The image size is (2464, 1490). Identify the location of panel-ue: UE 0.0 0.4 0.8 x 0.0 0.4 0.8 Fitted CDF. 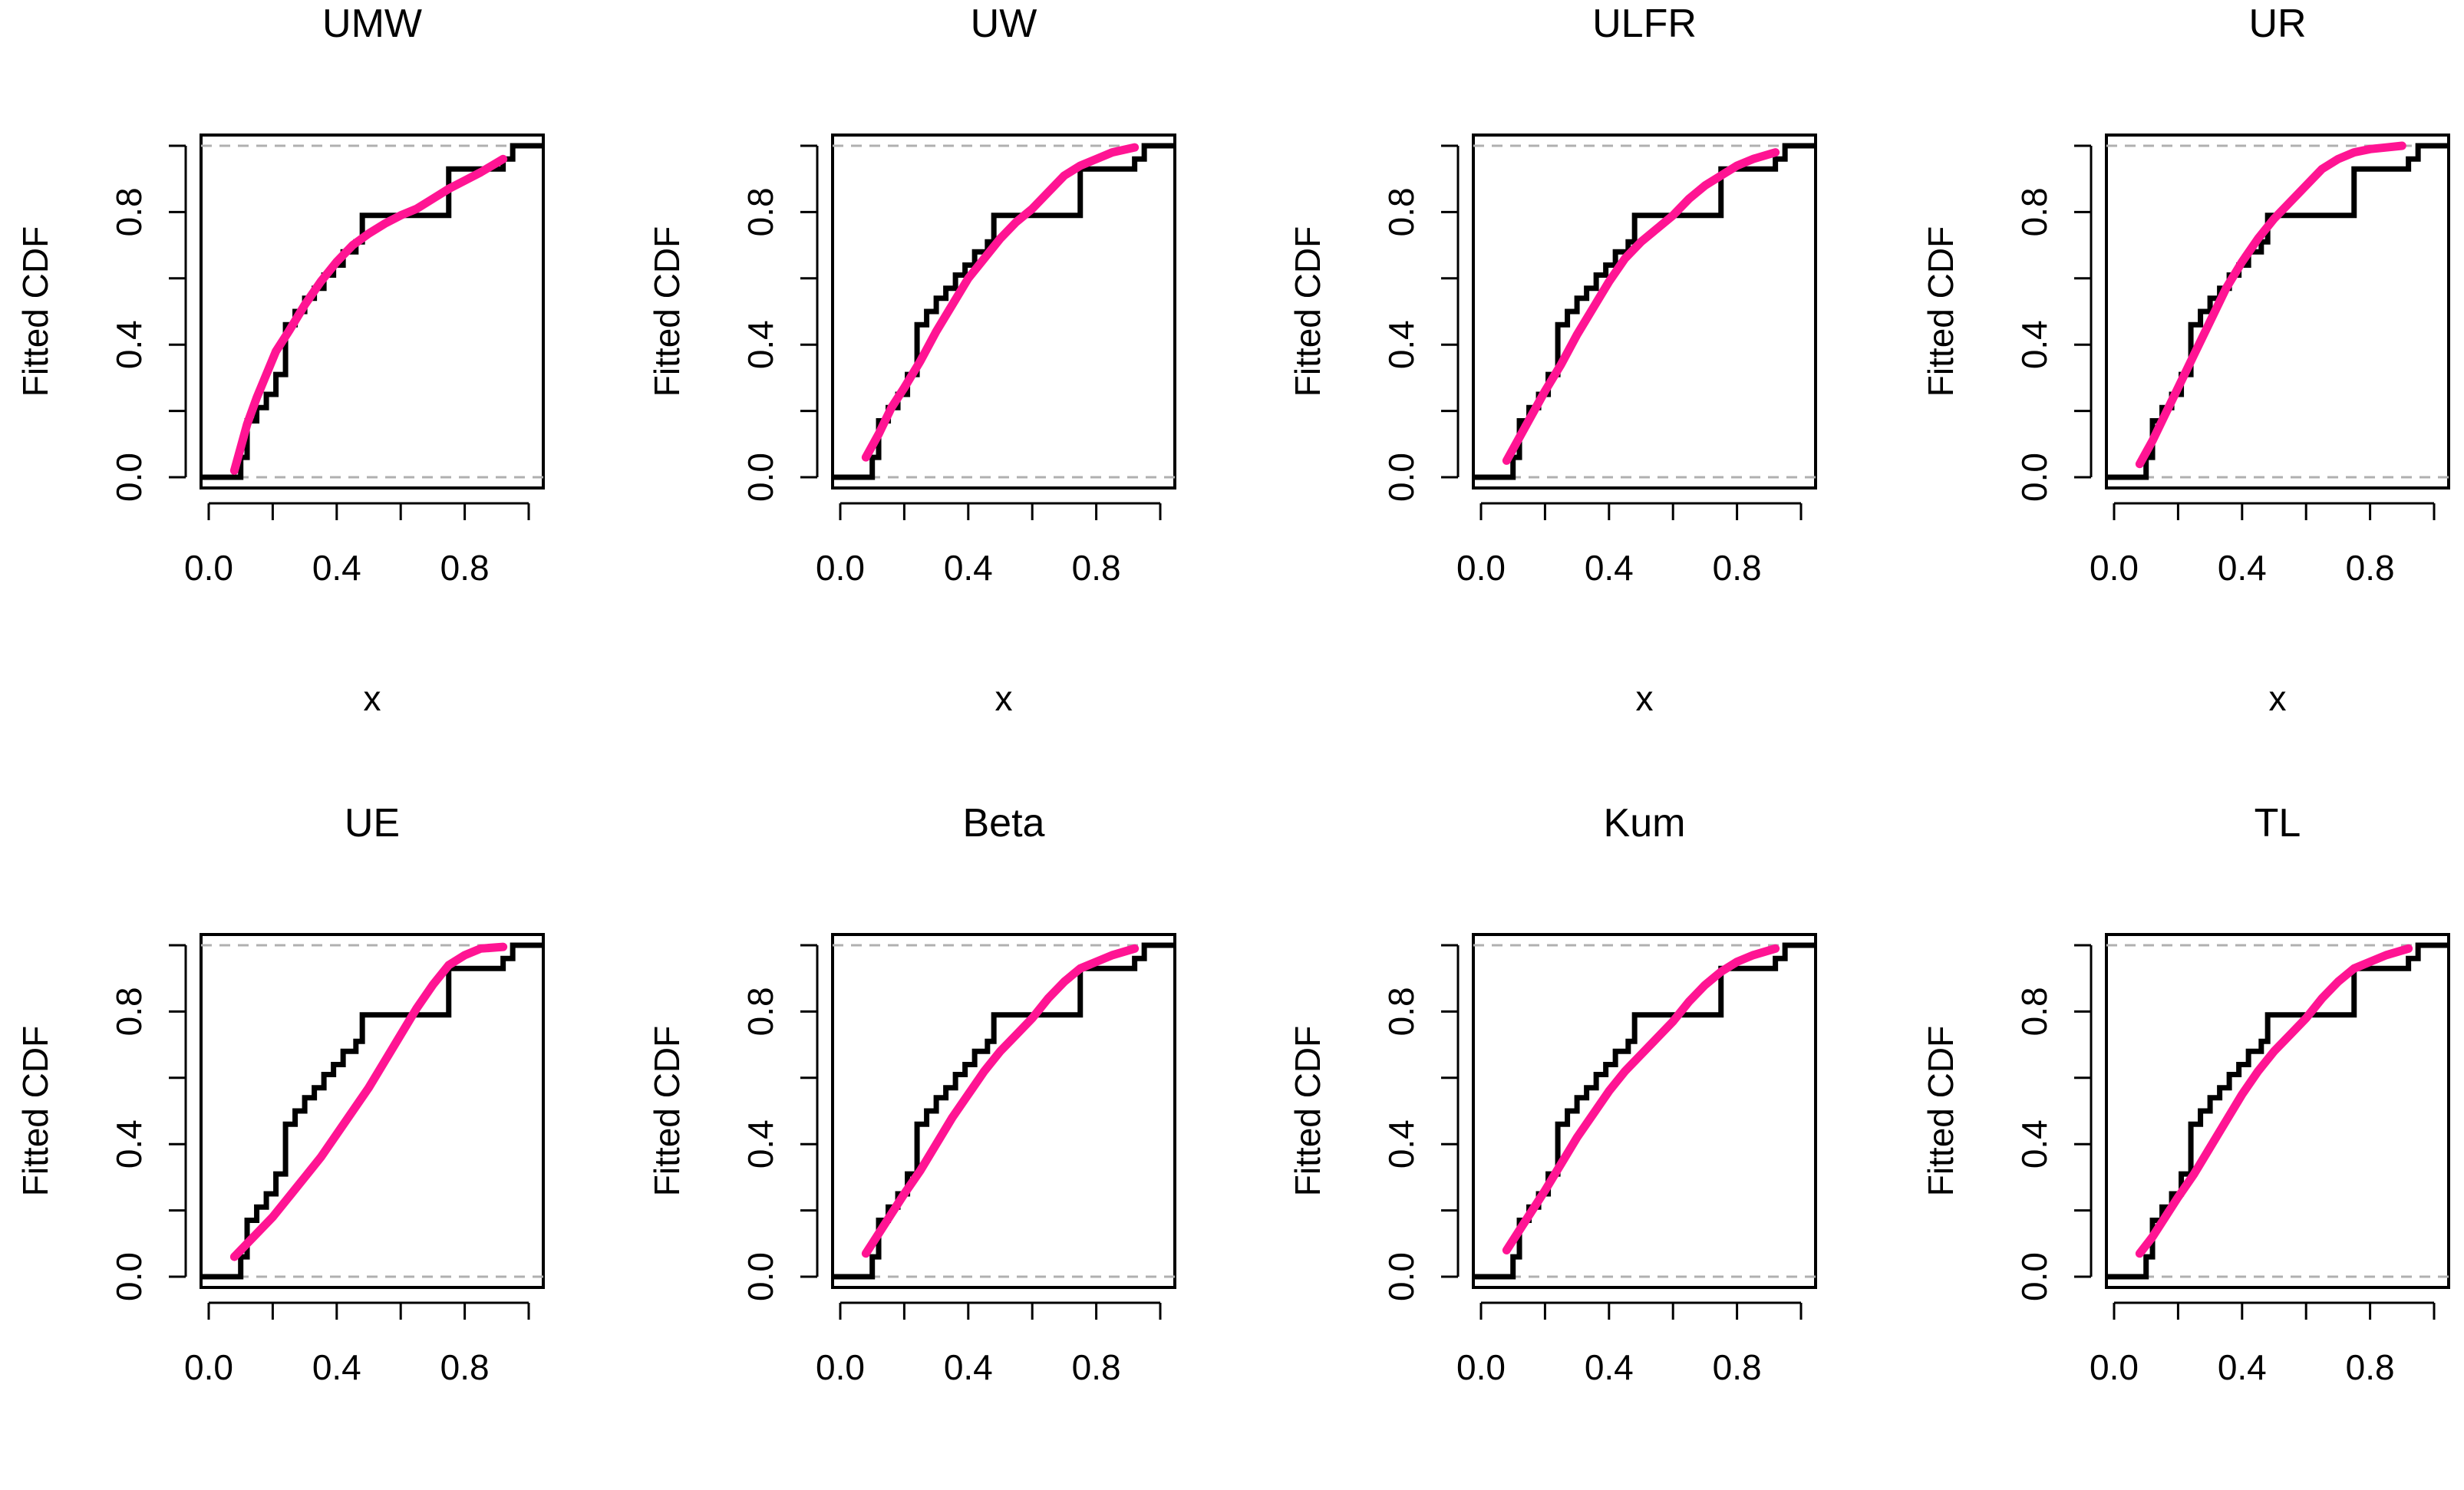
(280, 1145).